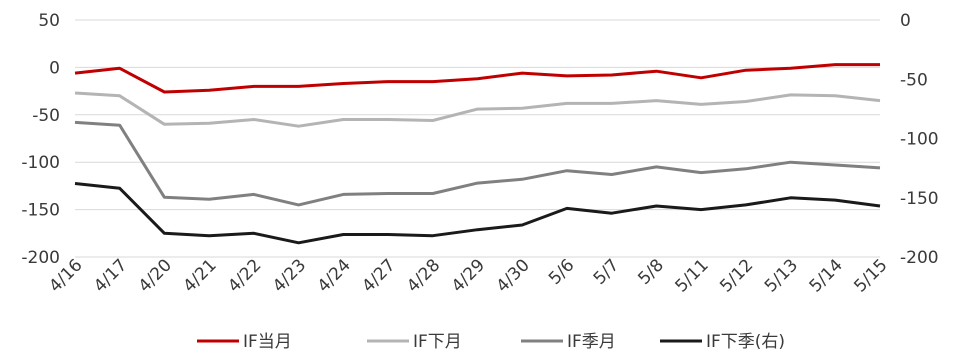 The height and width of the screenshot is (354, 959). I want to click on x-tick-label: 5/12, so click(736, 275).